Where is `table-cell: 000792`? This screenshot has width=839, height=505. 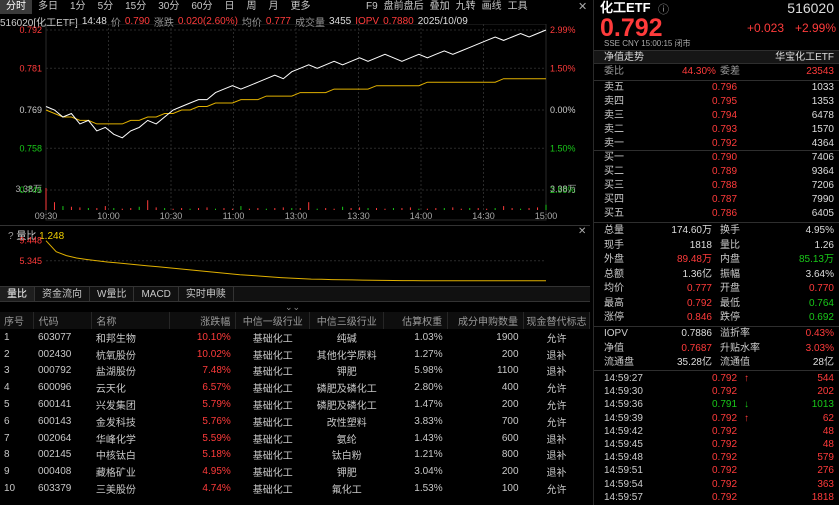
table-cell: 000792 is located at coordinates (54, 371).